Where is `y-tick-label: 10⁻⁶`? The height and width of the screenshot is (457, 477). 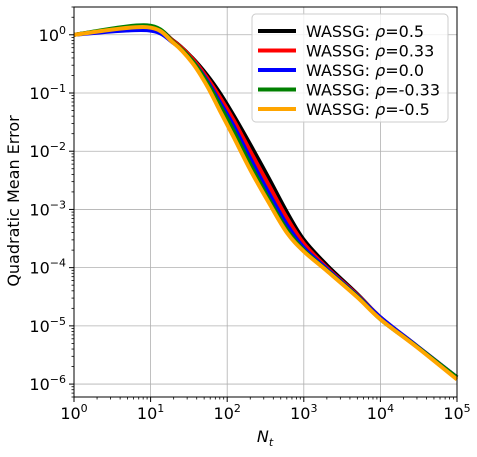
y-tick-label: 10⁻⁶ is located at coordinates (47, 383).